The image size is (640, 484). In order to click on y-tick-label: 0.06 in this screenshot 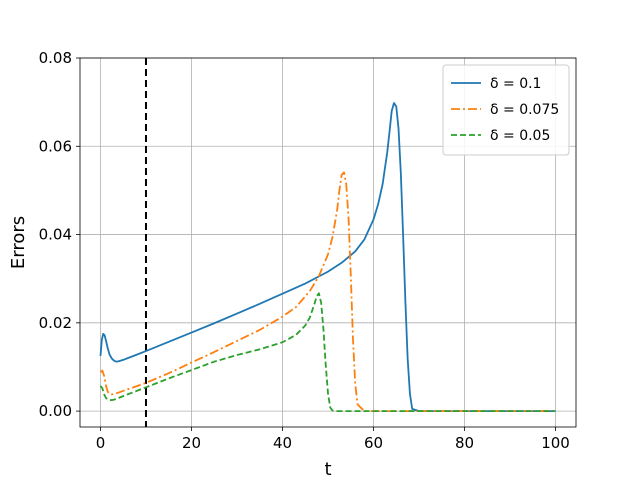, I will do `click(55, 146)`.